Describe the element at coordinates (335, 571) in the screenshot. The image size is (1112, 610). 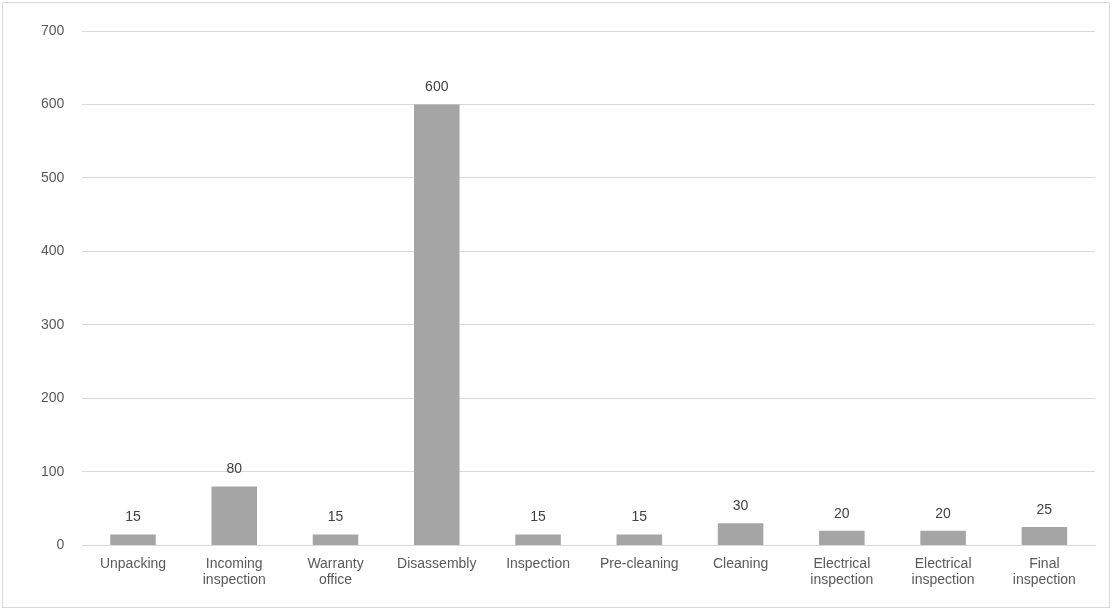
I see `x-tick-label: Warranty office` at that location.